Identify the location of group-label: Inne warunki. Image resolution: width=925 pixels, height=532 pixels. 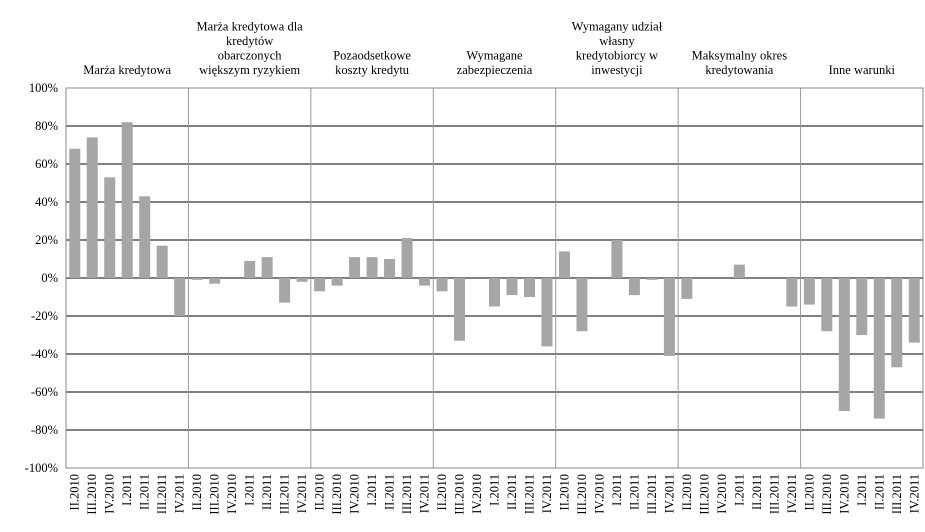
(862, 70).